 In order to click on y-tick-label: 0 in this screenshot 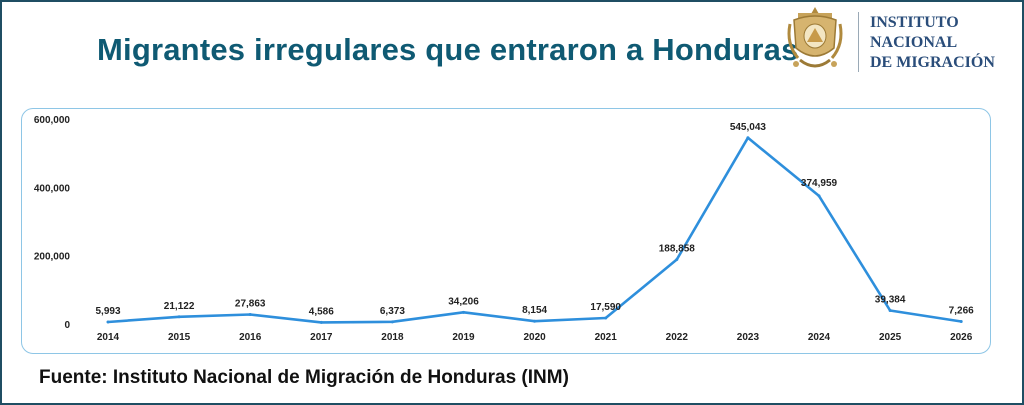, I will do `click(67, 325)`.